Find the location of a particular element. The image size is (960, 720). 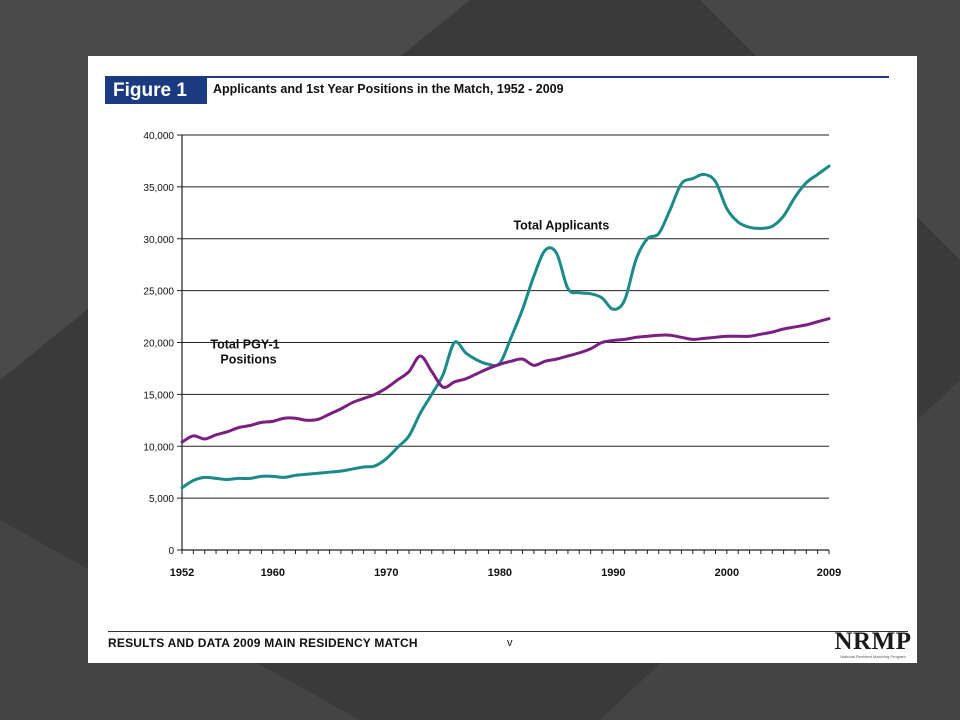

y-tick-label: 10,000 is located at coordinates (158, 447).